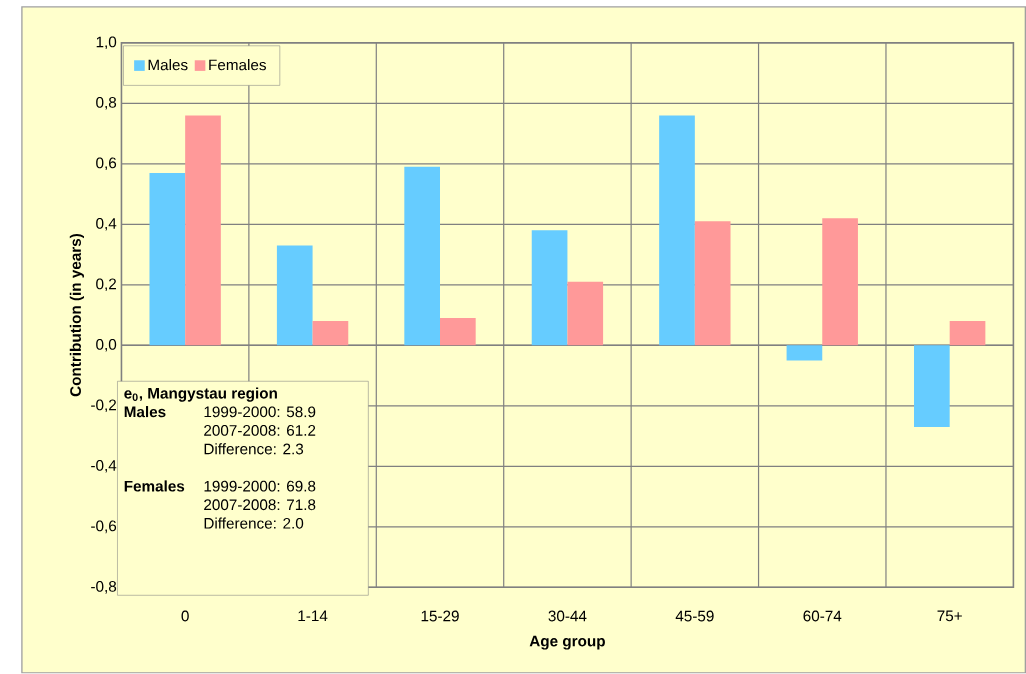 The height and width of the screenshot is (674, 1026). I want to click on x-tick-label: 30-44, so click(567, 616).